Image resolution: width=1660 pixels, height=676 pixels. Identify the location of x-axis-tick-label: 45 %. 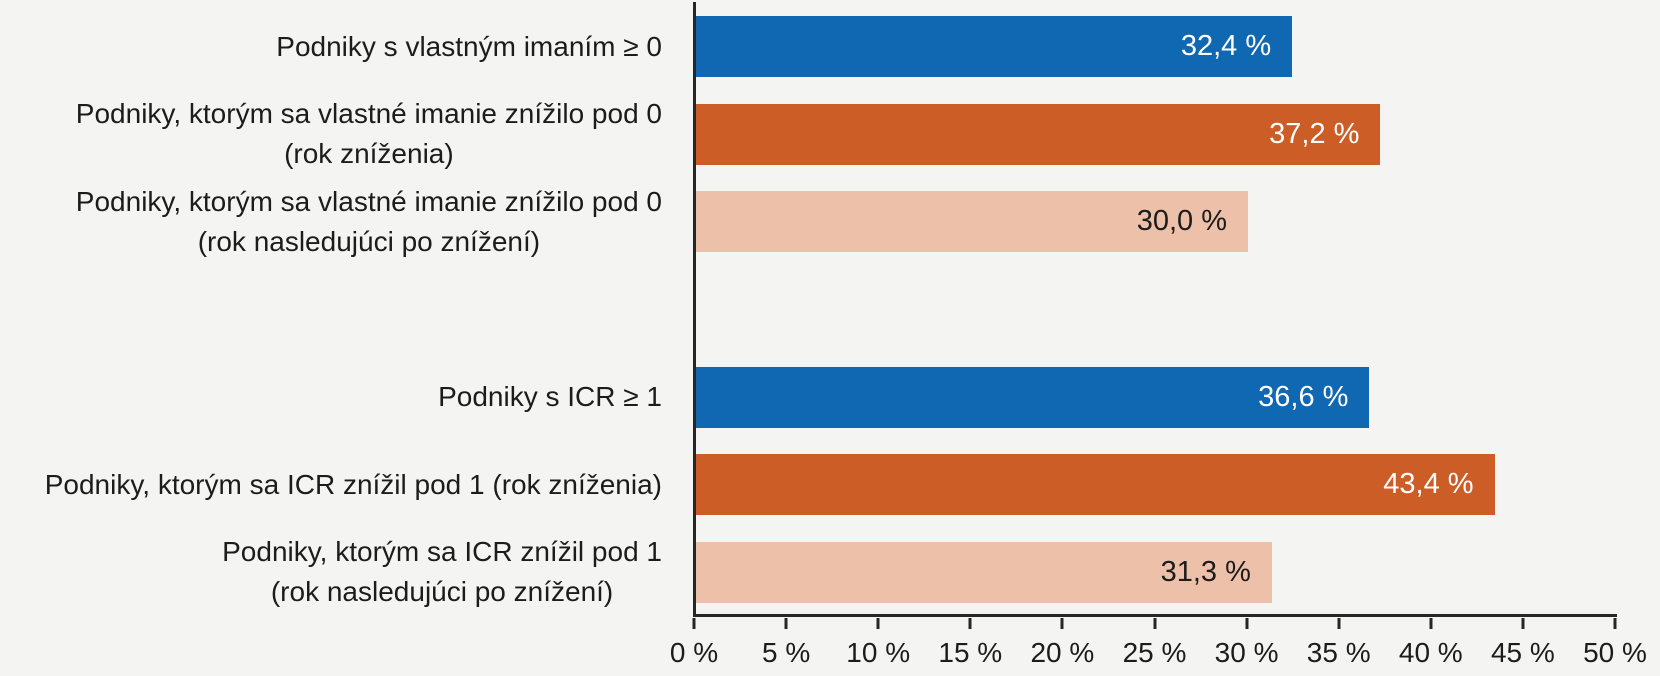
(1522, 652).